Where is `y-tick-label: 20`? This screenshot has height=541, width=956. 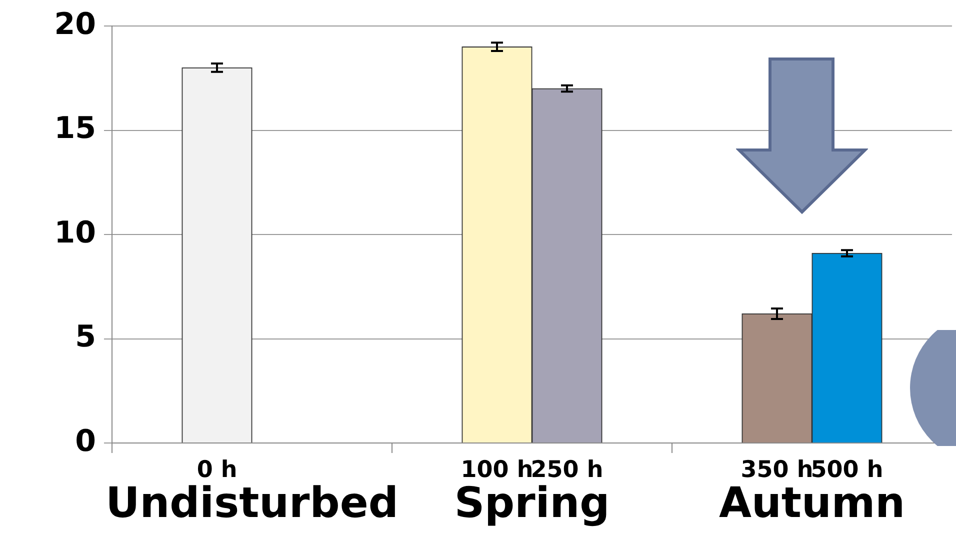
y-tick-label: 20 is located at coordinates (75, 24).